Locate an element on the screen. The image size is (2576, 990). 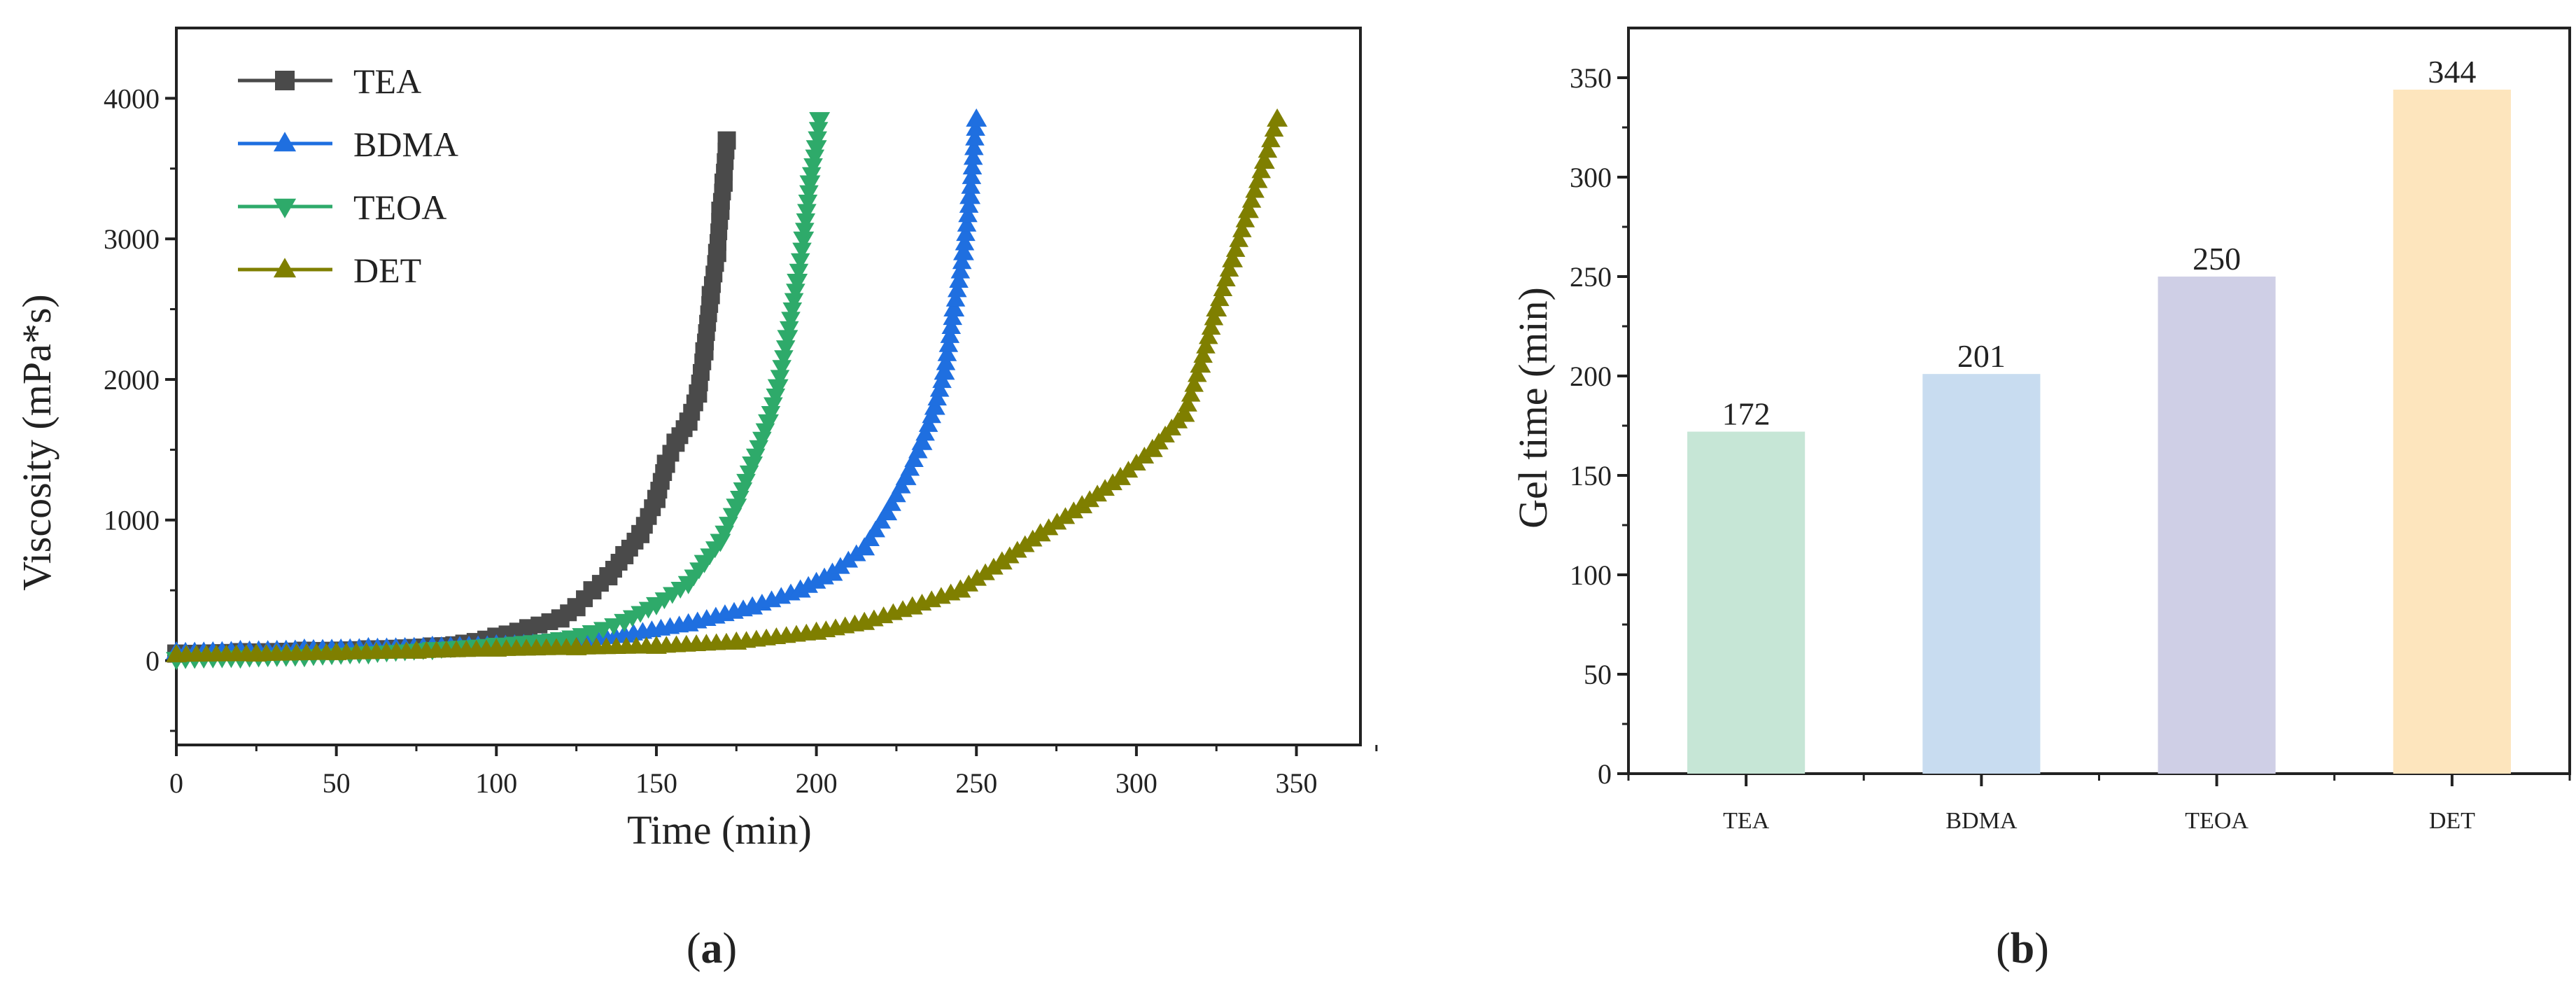
panel-label-b: (b) is located at coordinates (2022, 948).